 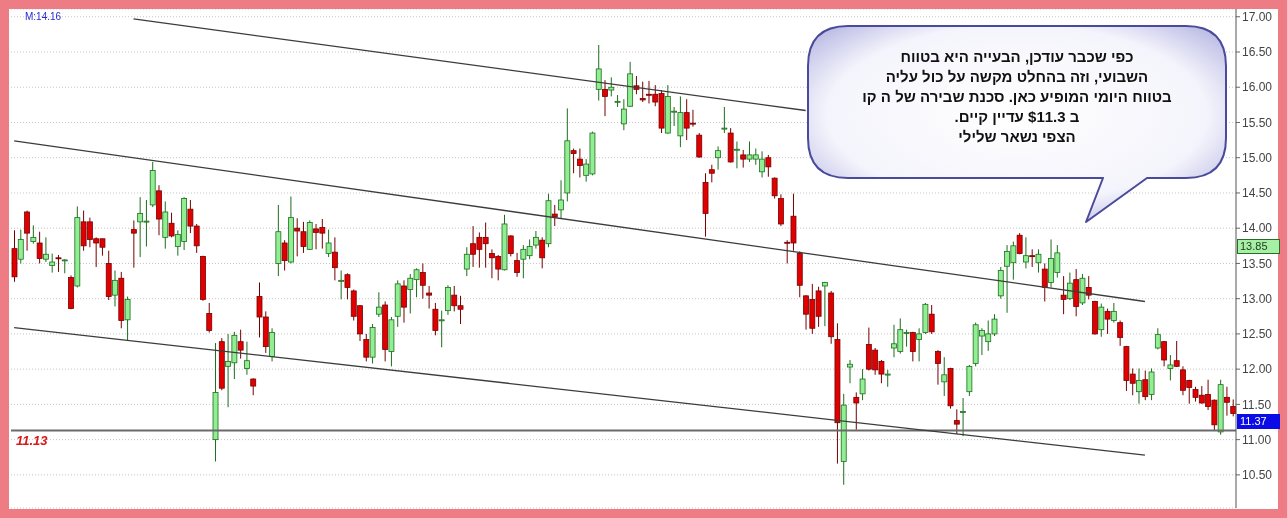 I want to click on y-tick-label: 12.00, so click(x=1257, y=369).